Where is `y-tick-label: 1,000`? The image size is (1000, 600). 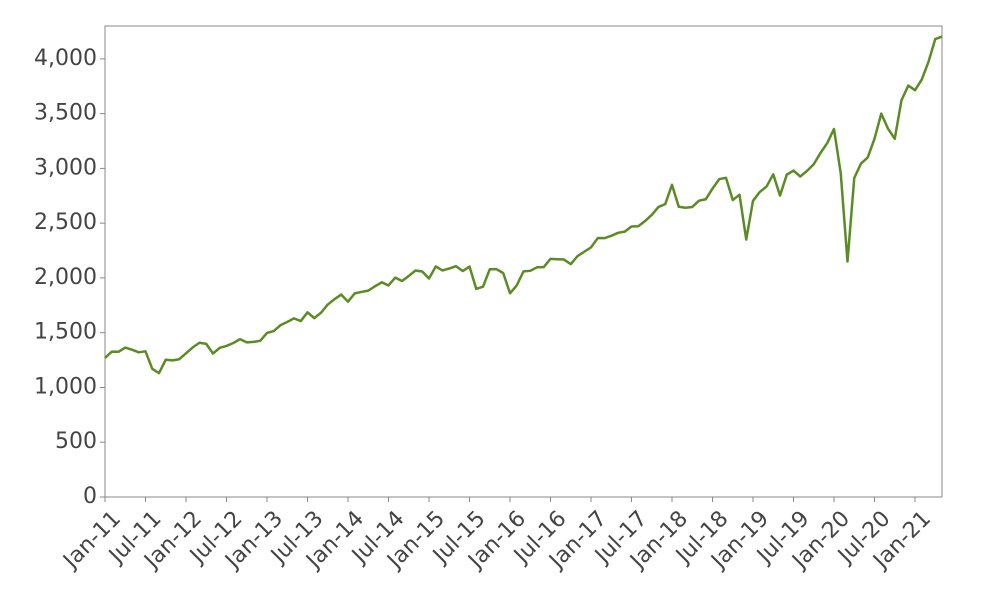 y-tick-label: 1,000 is located at coordinates (65, 386).